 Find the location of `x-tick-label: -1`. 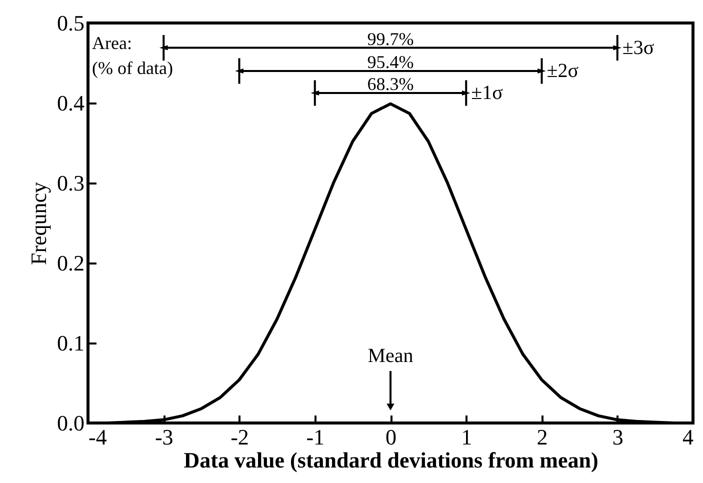

x-tick-label: -1 is located at coordinates (315, 437).